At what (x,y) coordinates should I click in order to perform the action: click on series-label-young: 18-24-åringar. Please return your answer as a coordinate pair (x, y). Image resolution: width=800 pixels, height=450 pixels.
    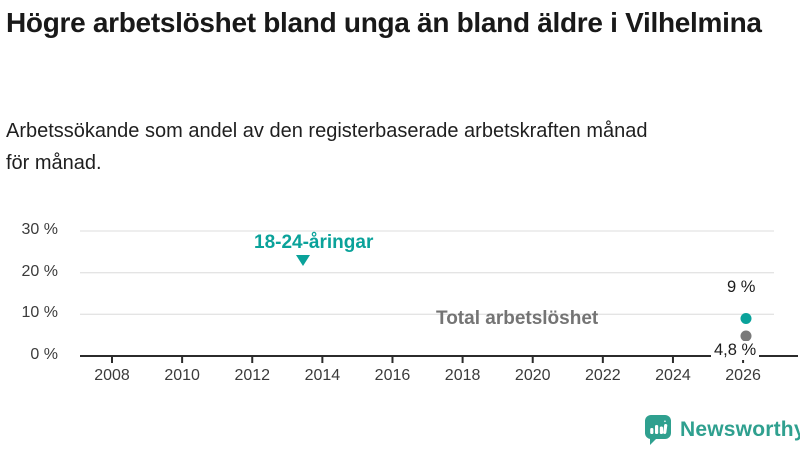
    Looking at the image, I should click on (314, 242).